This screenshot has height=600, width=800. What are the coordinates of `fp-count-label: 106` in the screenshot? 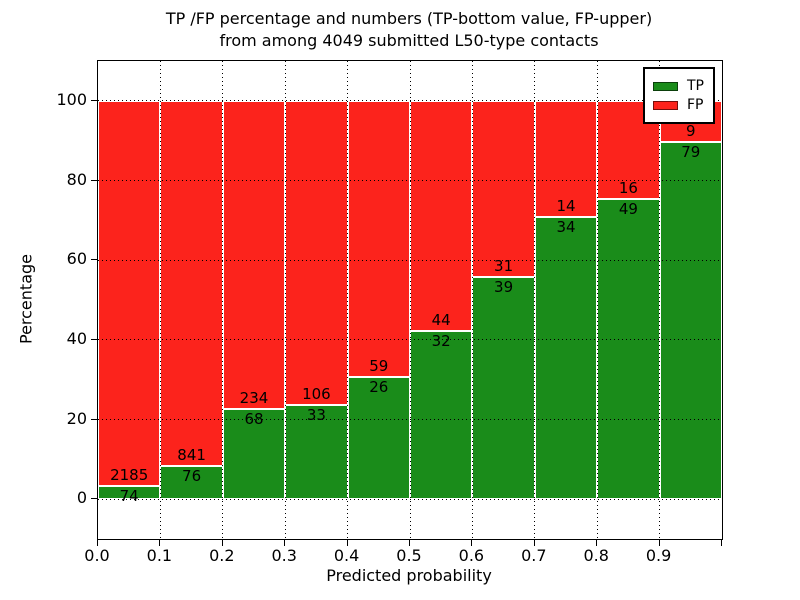 It's located at (316, 393).